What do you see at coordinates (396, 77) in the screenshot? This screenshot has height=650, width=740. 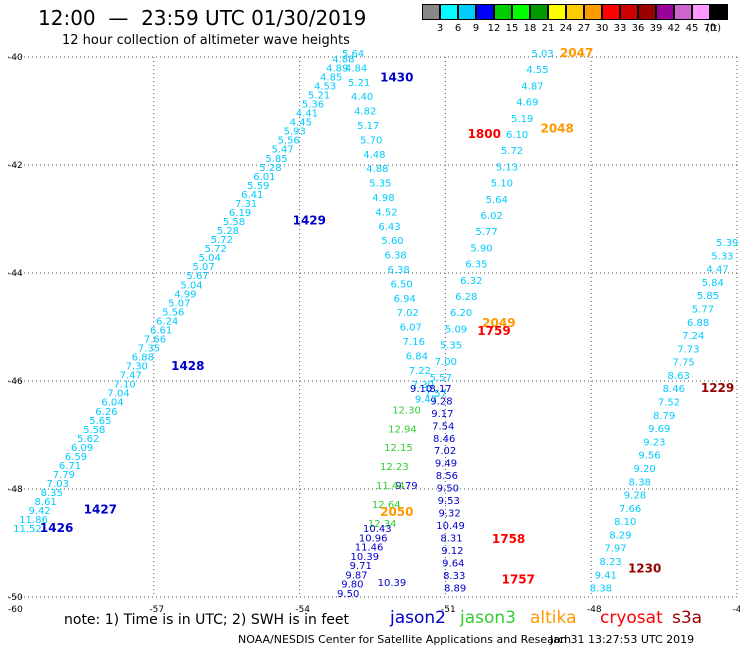 I see `pass-label: 1430` at bounding box center [396, 77].